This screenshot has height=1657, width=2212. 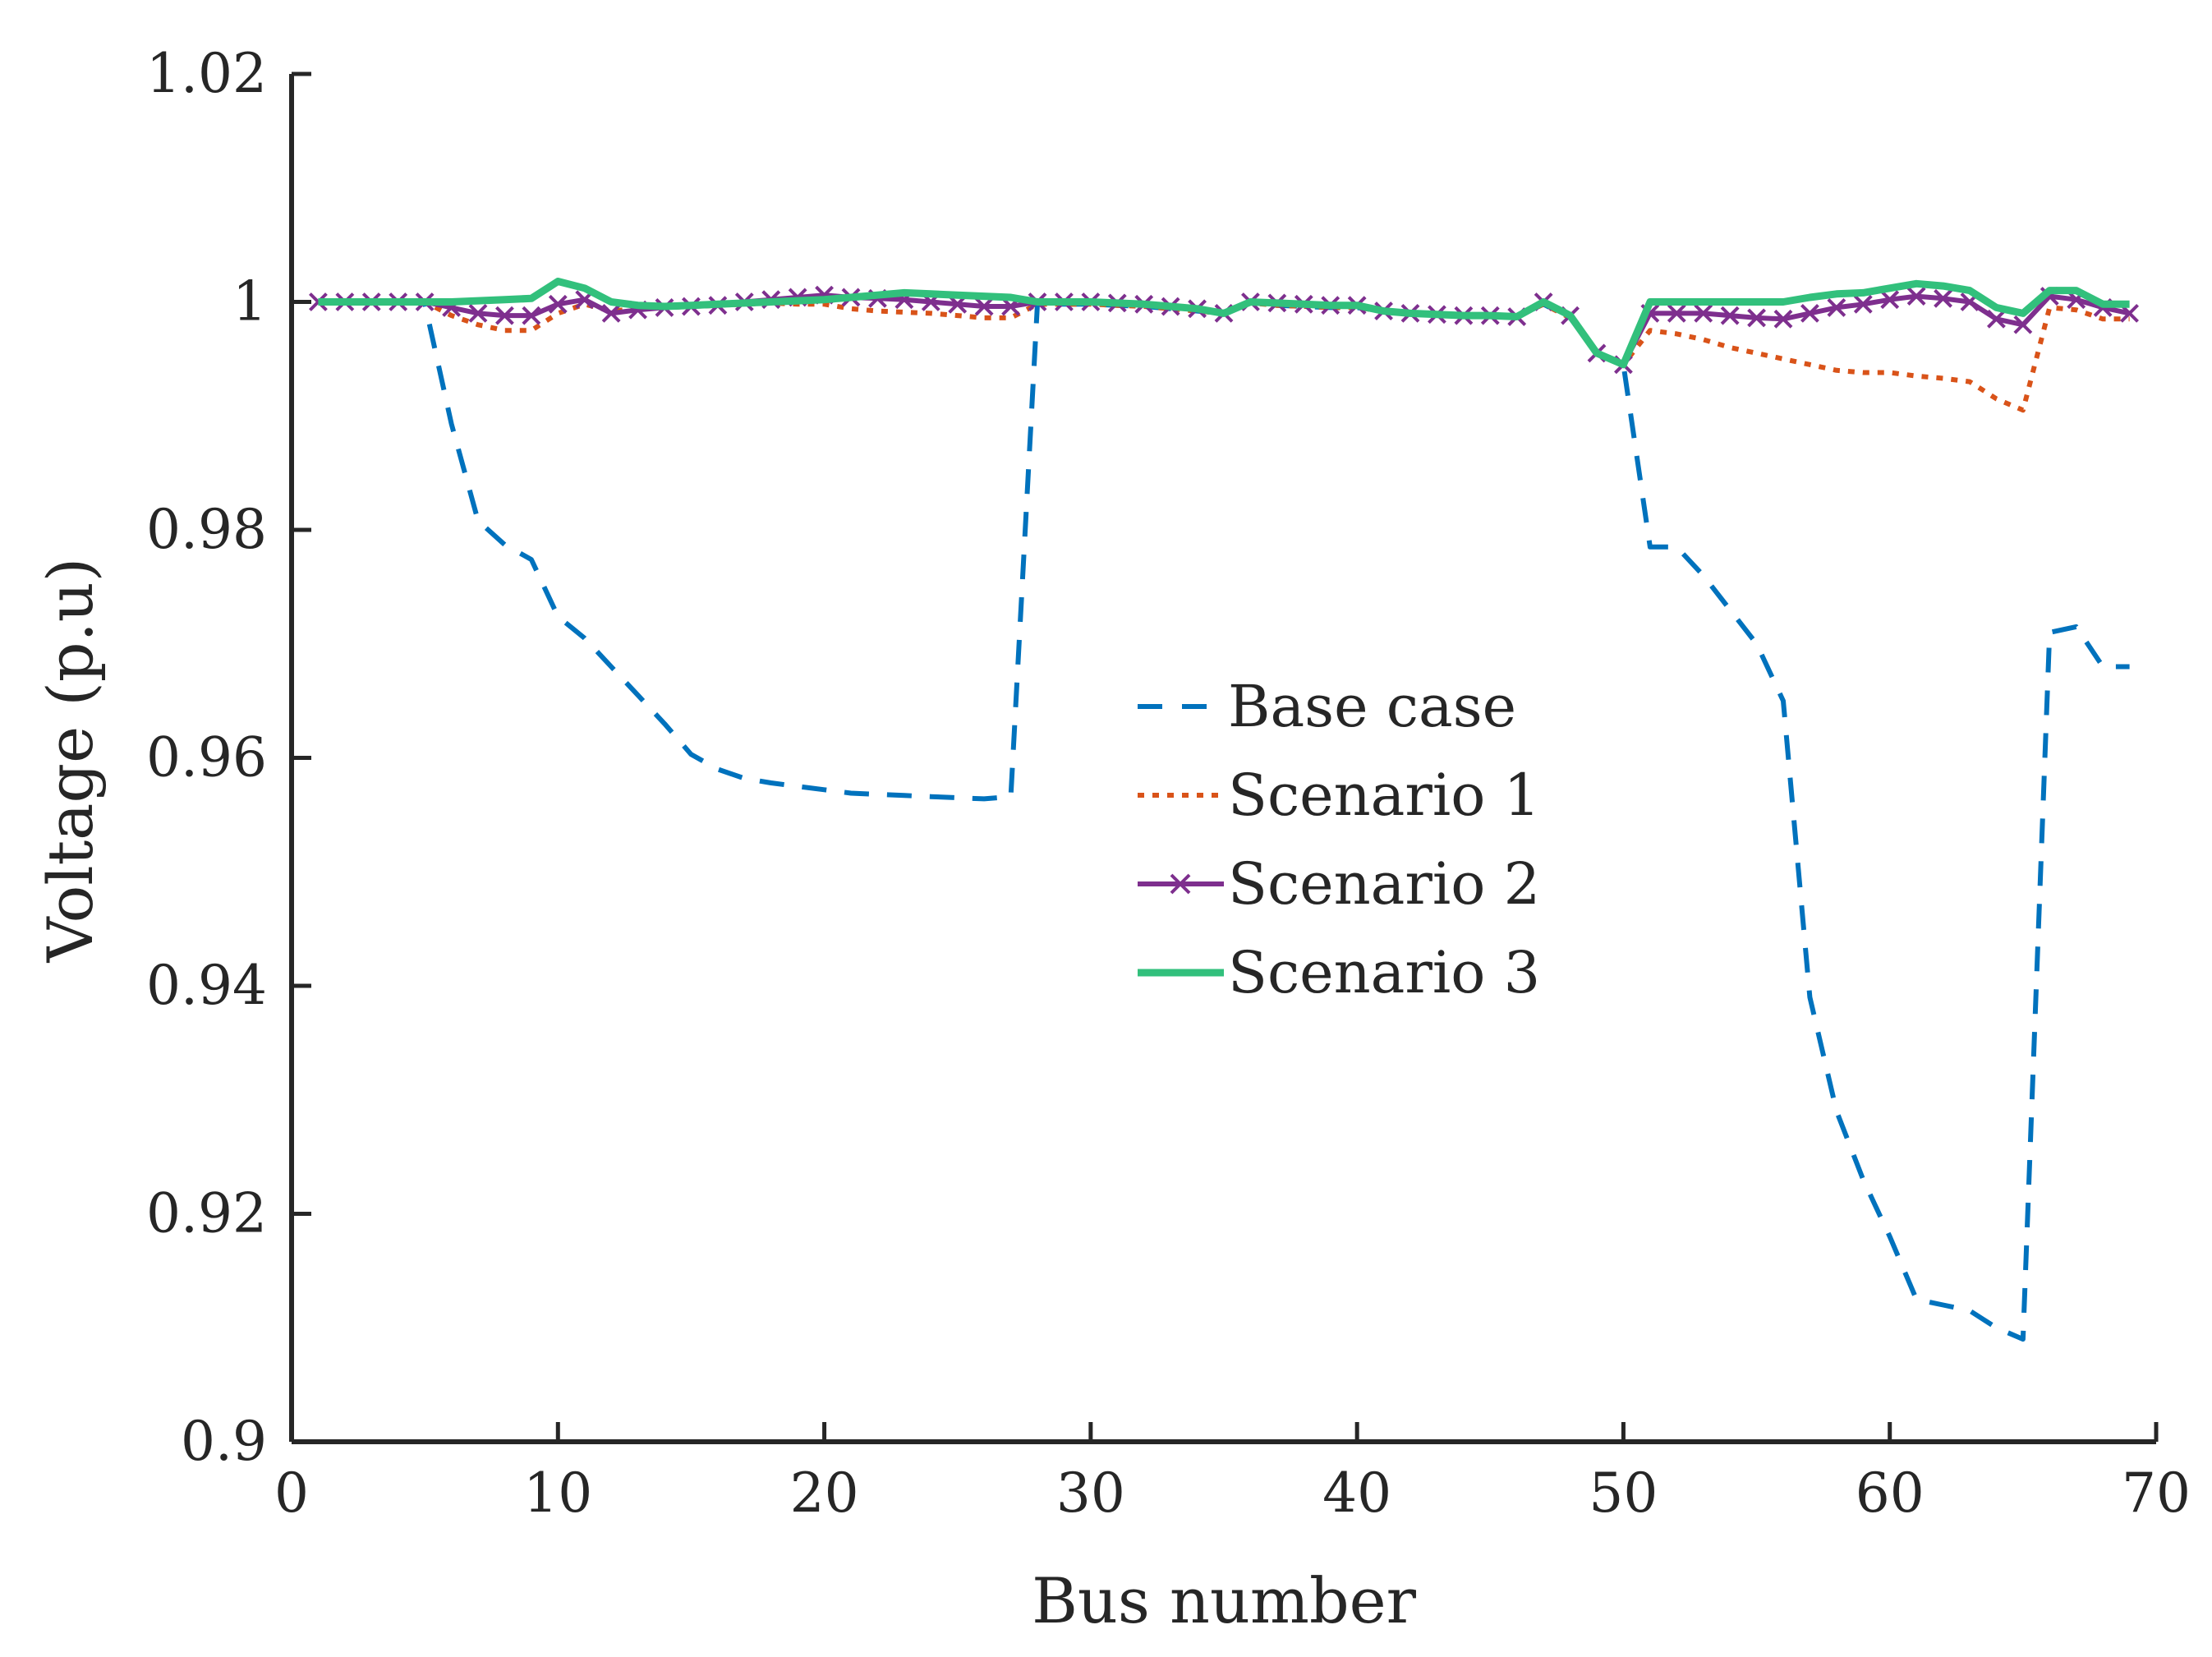 I want to click on x-tick-label: 10, so click(x=557, y=1493).